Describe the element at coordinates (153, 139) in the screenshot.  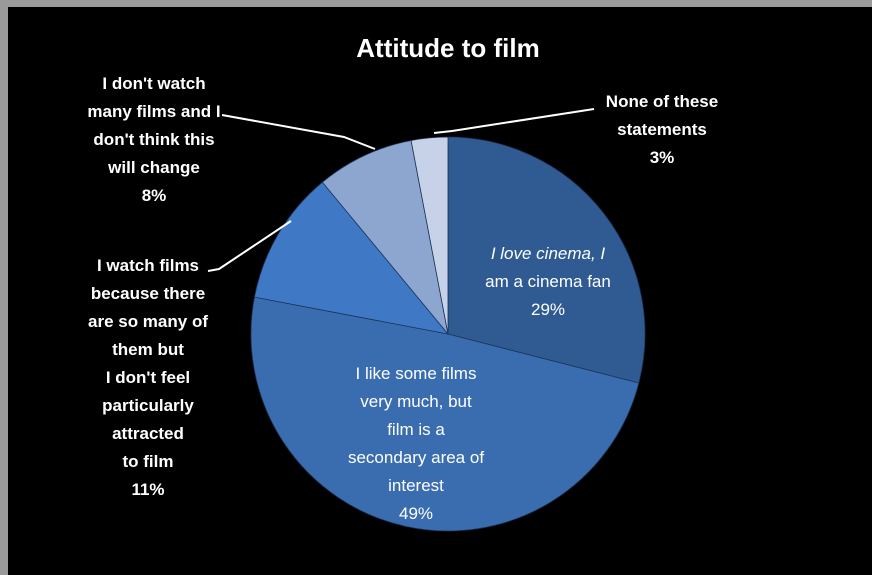
I see `slice-label-line: don't think this` at that location.